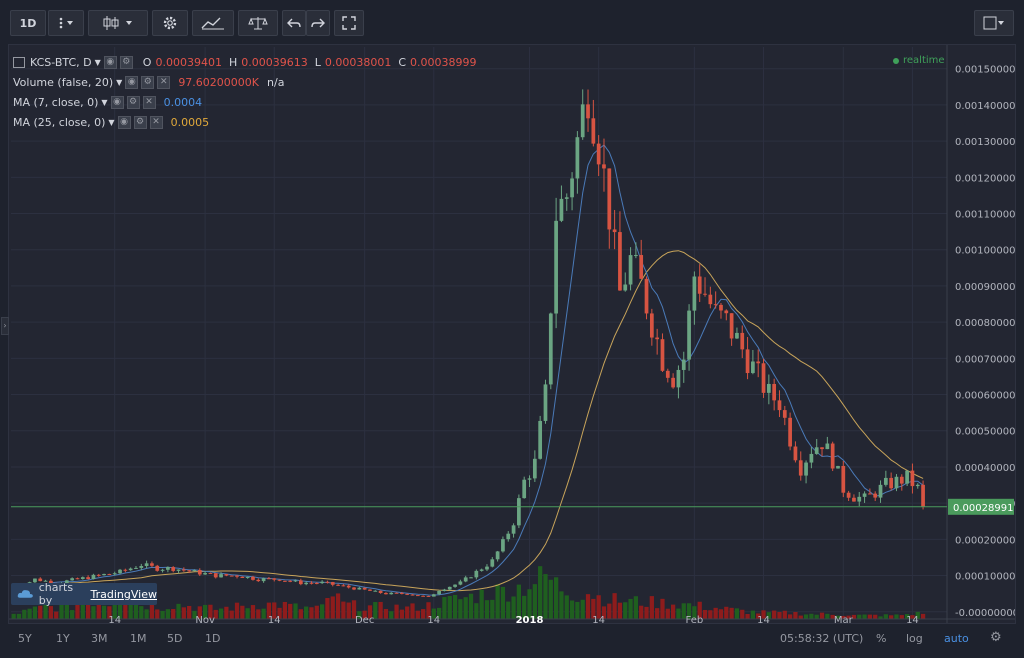  What do you see at coordinates (28, 23) in the screenshot?
I see `interval-button: 1D` at bounding box center [28, 23].